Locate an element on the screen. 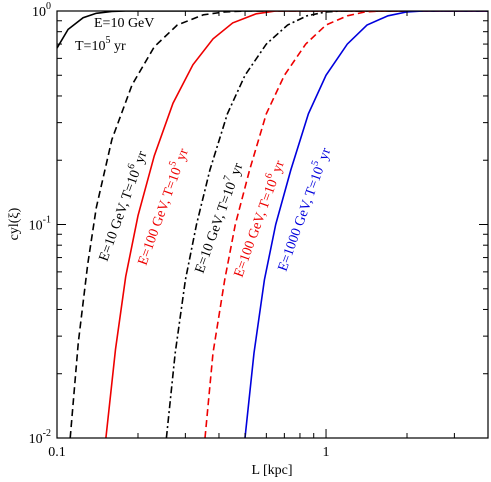 The image size is (491, 482). curve-e10-t1e5 is located at coordinates (272, 30).